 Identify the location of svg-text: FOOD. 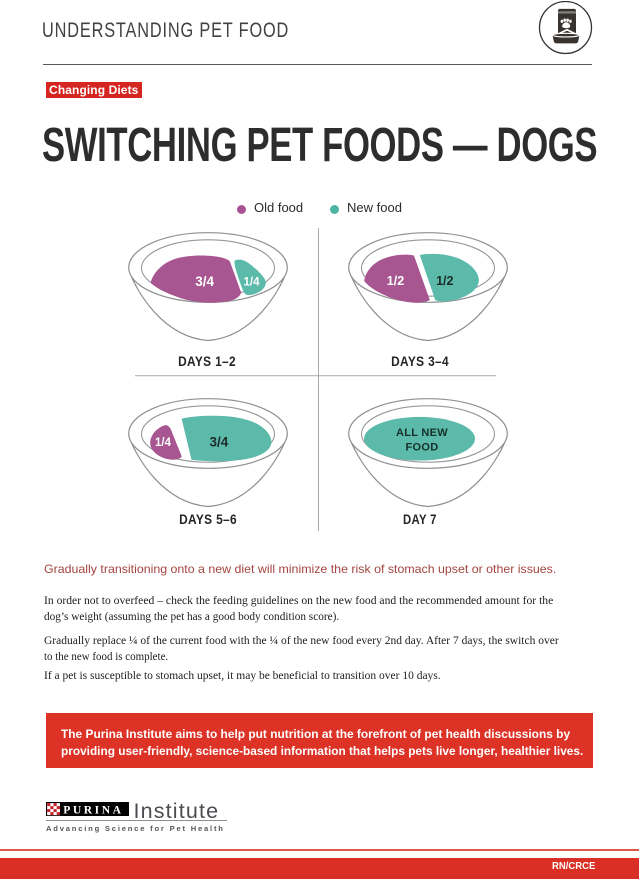
(422, 447).